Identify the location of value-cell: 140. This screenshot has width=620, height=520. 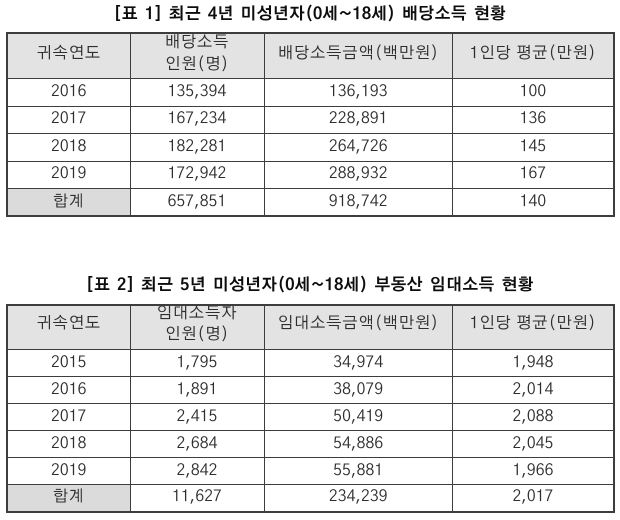
(533, 202).